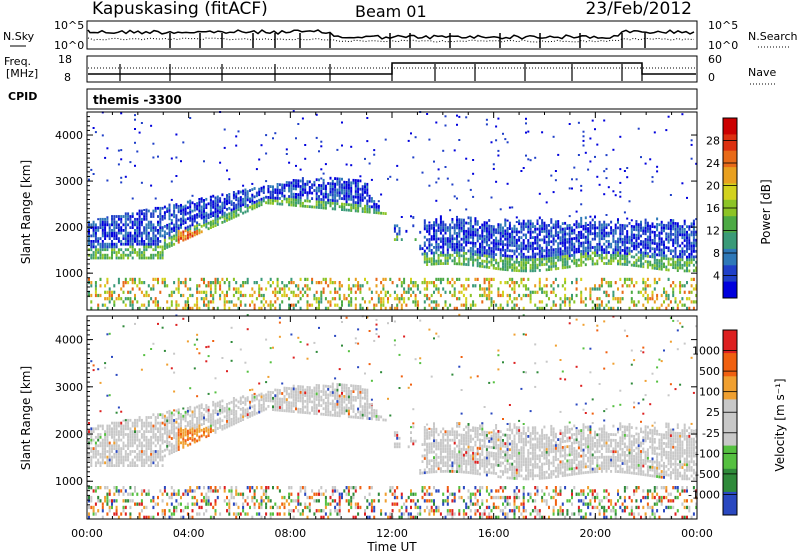 This screenshot has width=800, height=554. Describe the element at coordinates (180, 9) in the screenshot. I see `station-title: Kapuskasing (fitACF)` at that location.